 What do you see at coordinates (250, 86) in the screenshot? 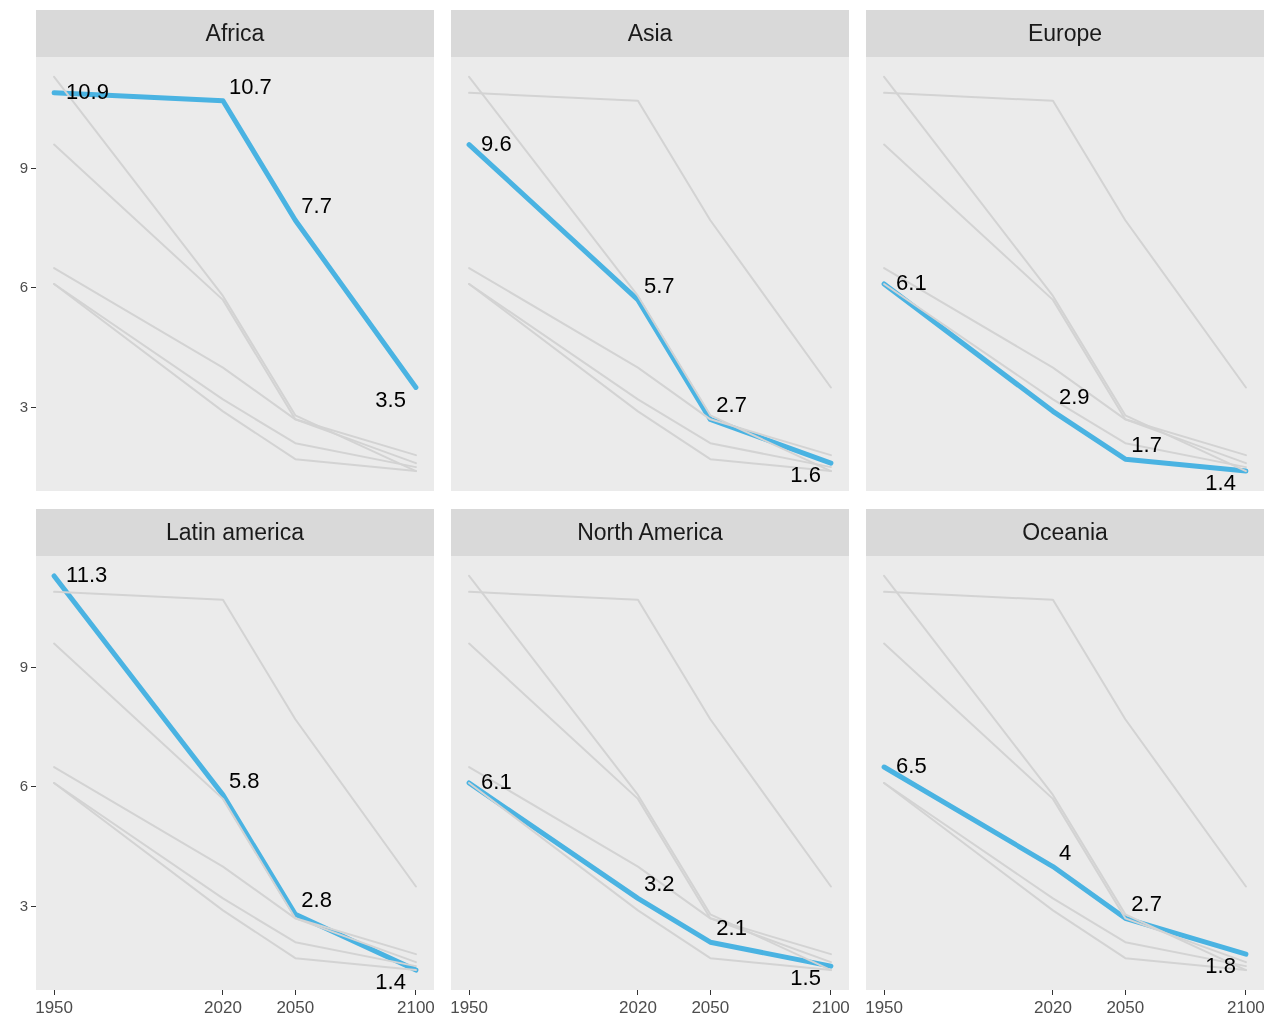
I see `data-label: 10.7` at bounding box center [250, 86].